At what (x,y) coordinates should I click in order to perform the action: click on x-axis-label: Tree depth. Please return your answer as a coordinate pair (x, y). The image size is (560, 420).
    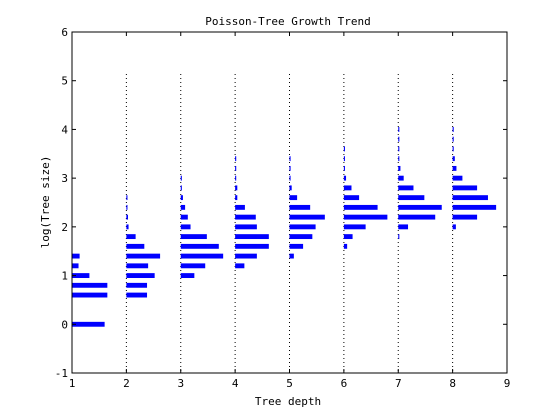
    Looking at the image, I should click on (288, 401).